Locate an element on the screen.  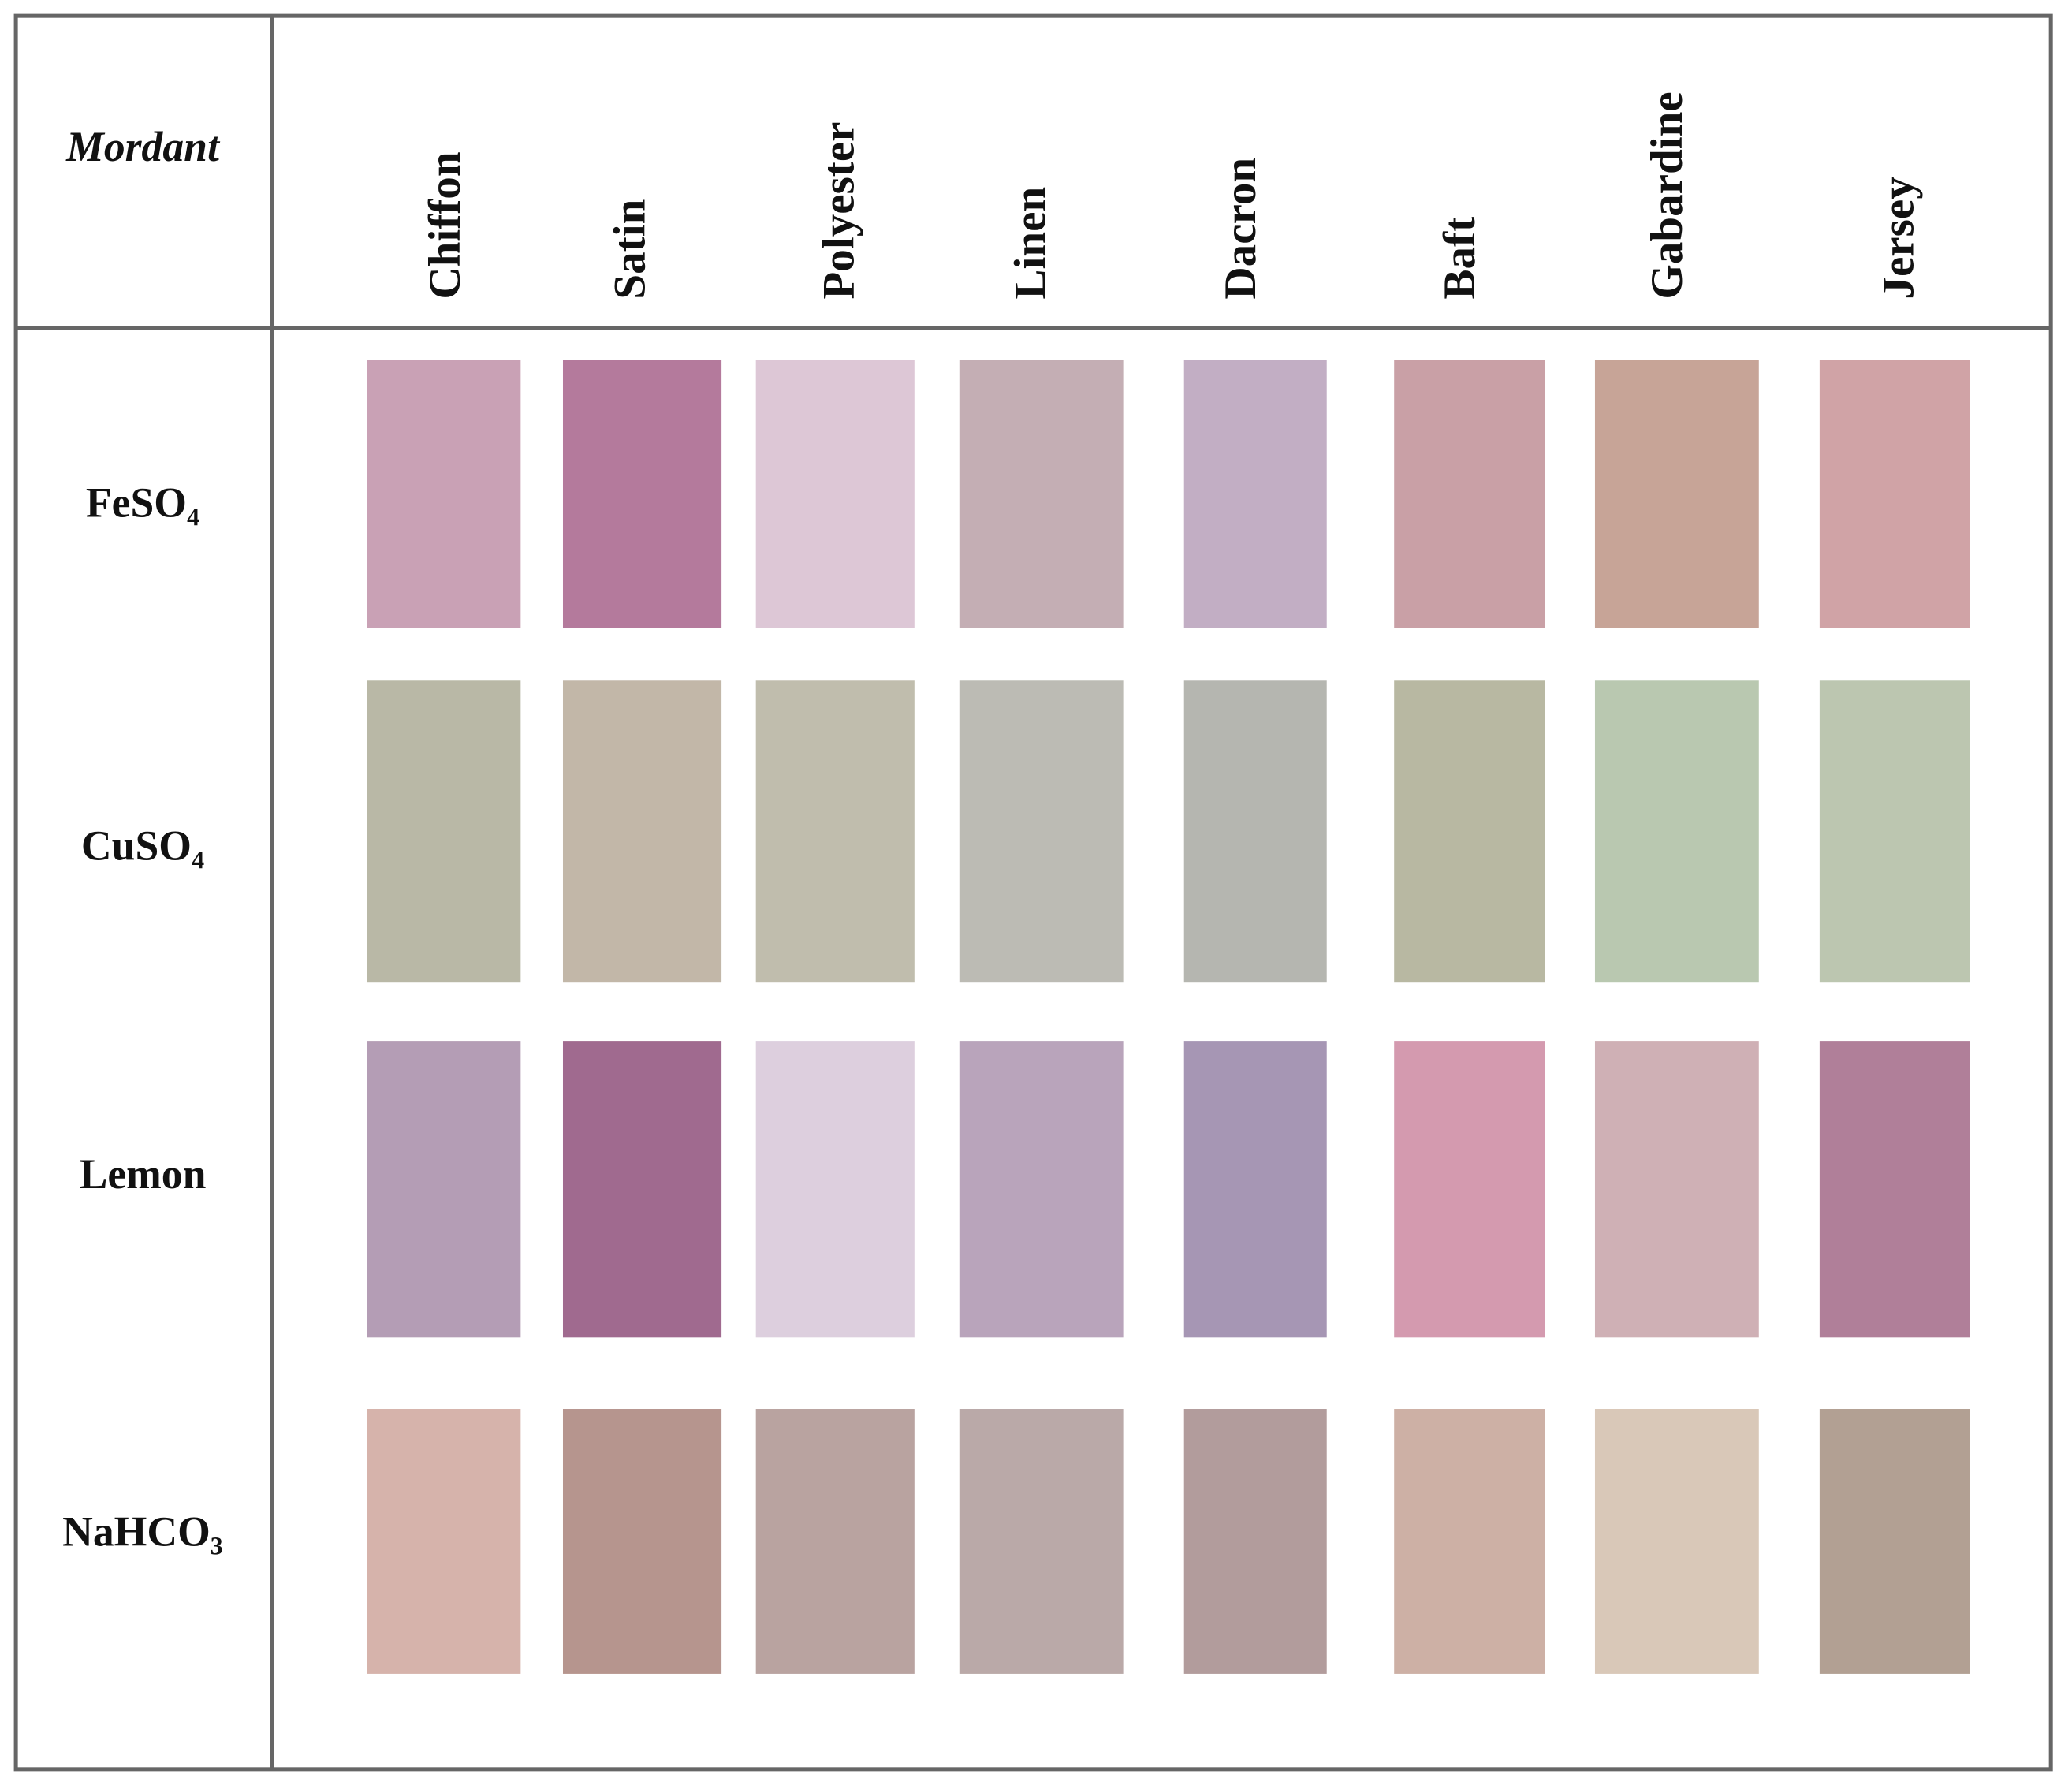
column-header: Satin is located at coordinates (630, 249).